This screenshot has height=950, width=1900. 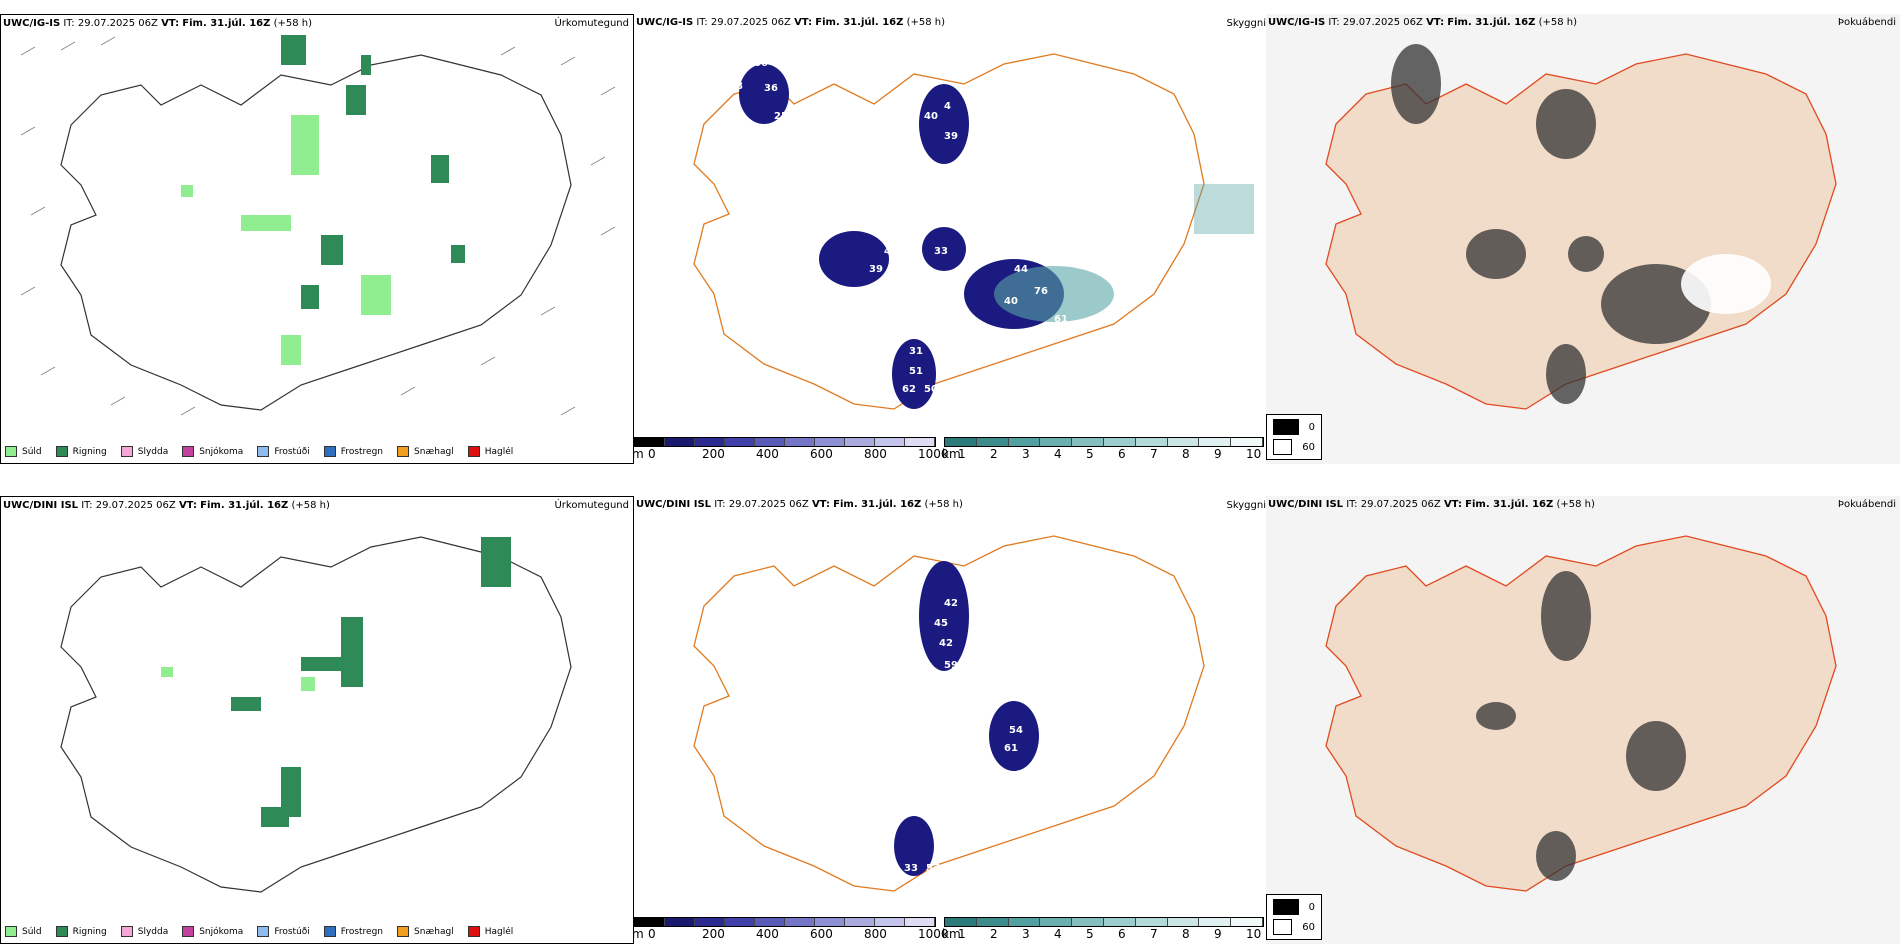 I want to click on cloud-label: 103, so click(x=954, y=693).